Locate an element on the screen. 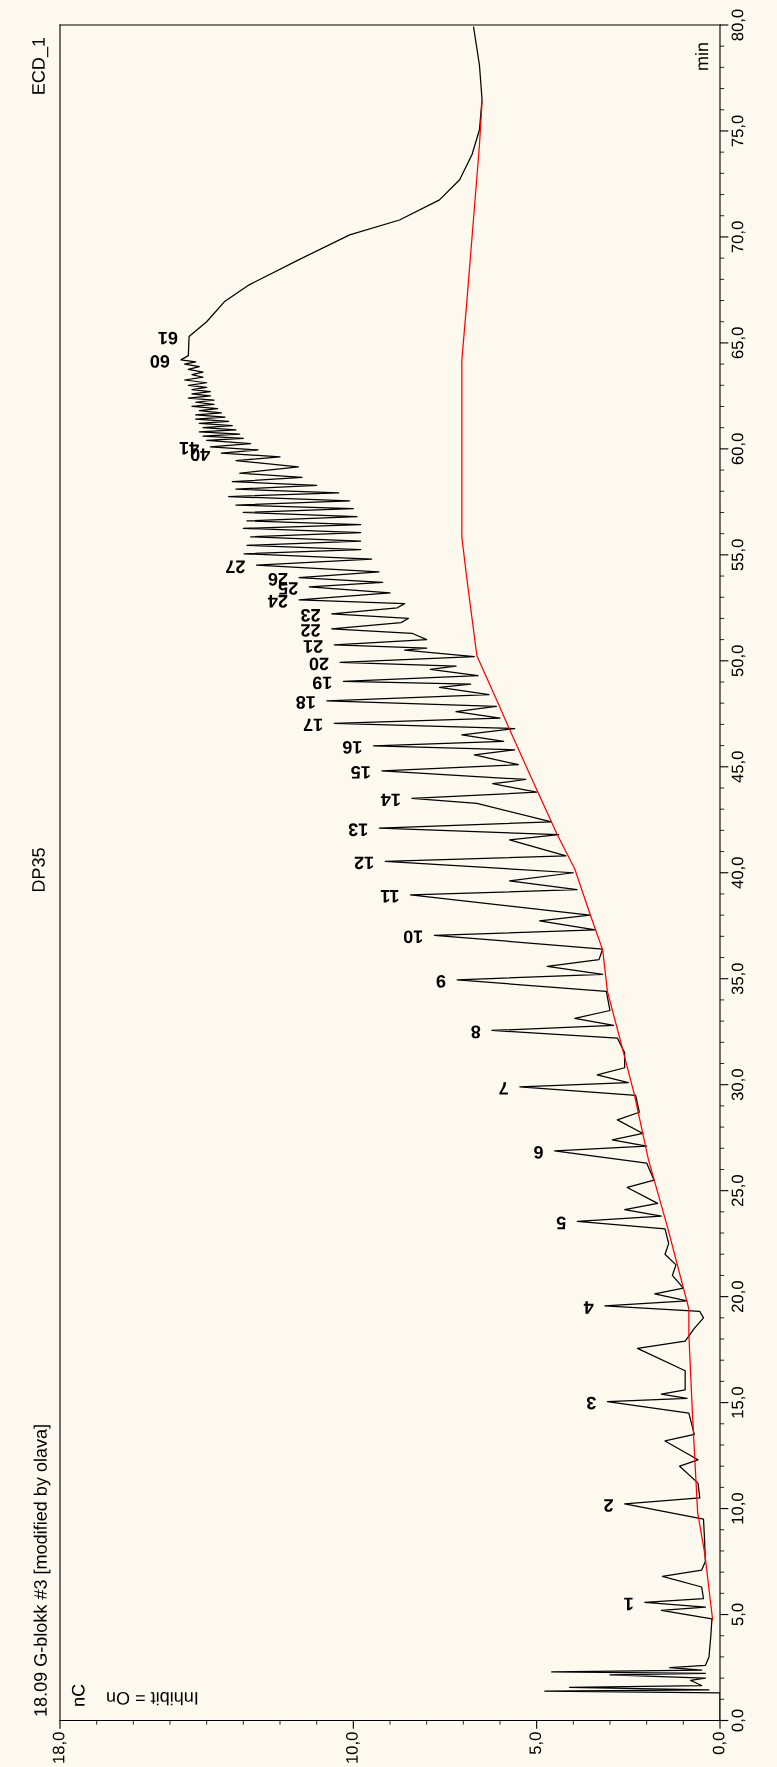 The width and height of the screenshot is (777, 1767). annotation: 6 is located at coordinates (538, 1152).